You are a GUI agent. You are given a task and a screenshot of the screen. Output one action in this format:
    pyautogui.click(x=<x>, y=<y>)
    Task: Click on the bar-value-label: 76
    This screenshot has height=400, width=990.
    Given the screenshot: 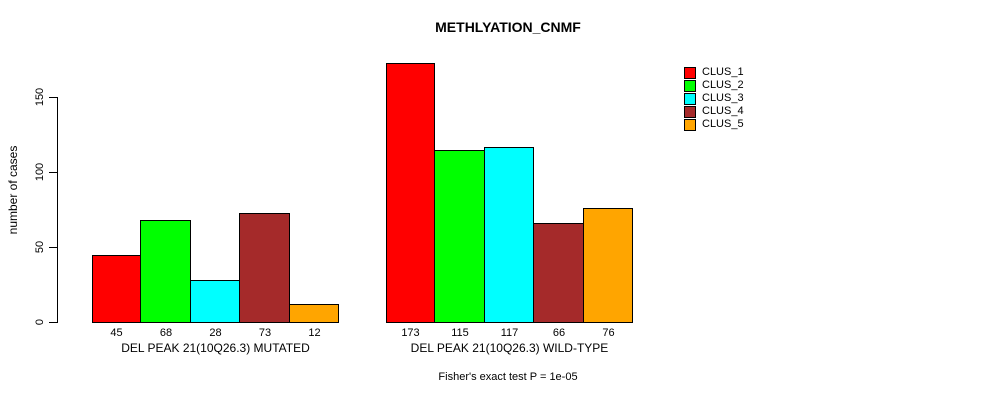 What is the action you would take?
    pyautogui.click(x=608, y=333)
    